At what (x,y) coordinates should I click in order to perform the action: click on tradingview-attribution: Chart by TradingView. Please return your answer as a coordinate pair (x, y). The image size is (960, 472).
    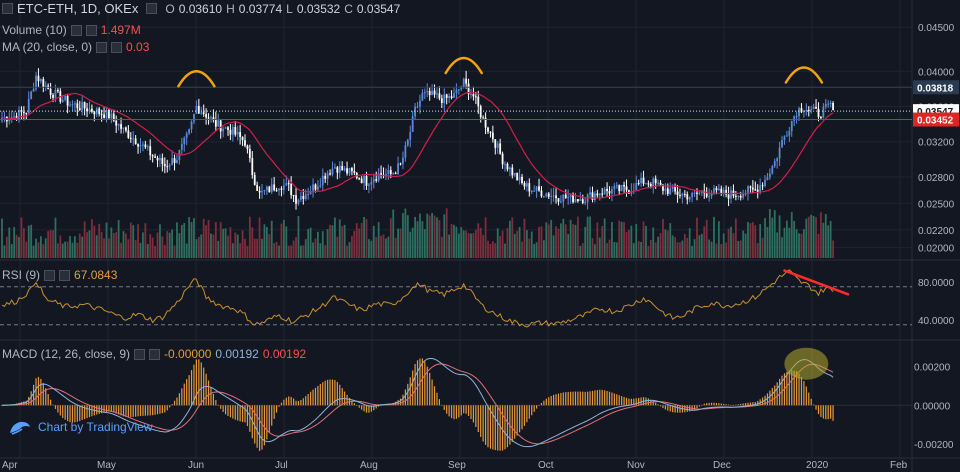
    Looking at the image, I should click on (80, 427).